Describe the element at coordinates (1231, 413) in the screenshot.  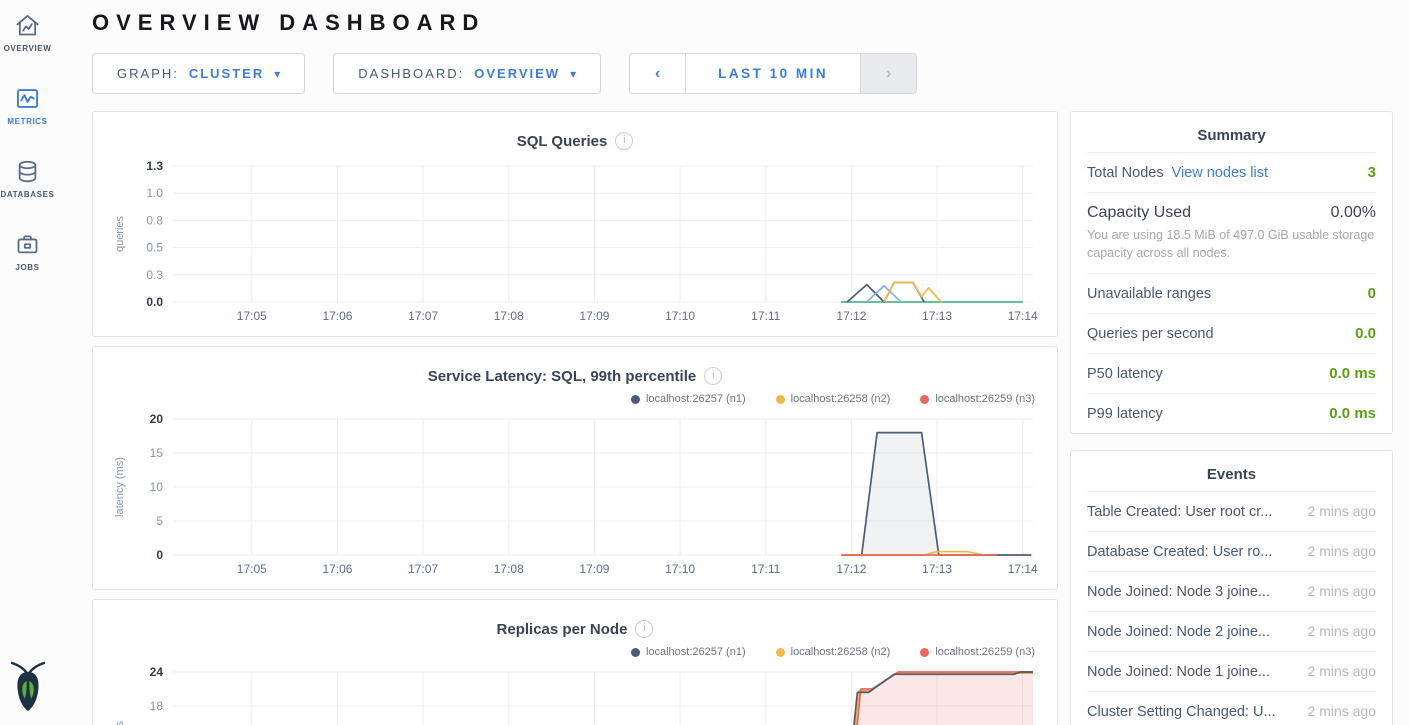
I see `summary-row-p99-latency: P99 latency 0.0 ms` at that location.